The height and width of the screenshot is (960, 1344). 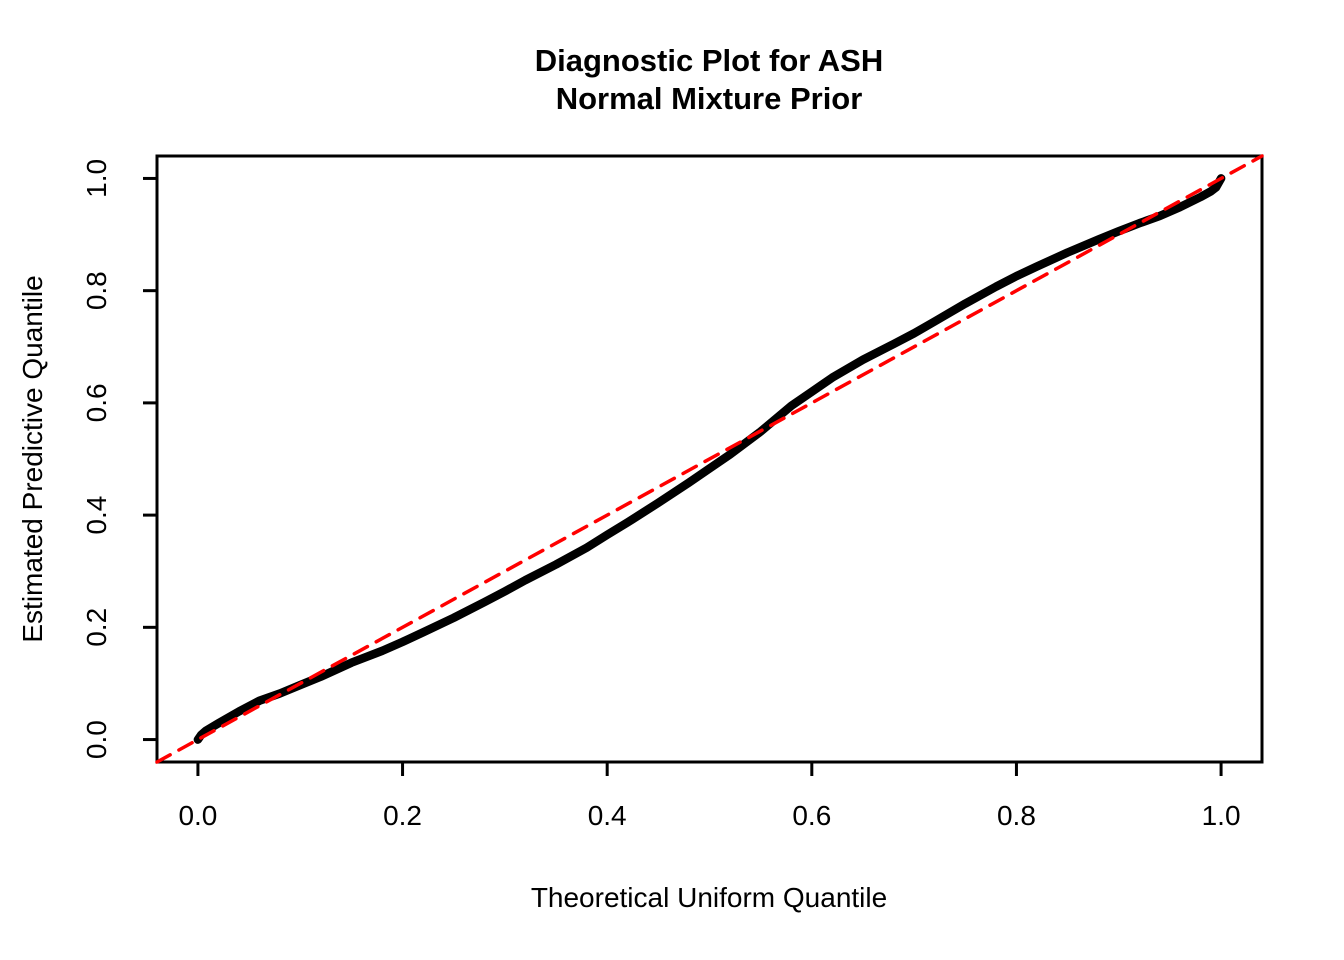 I want to click on x-axis-tick-label: 0.4, so click(x=607, y=815).